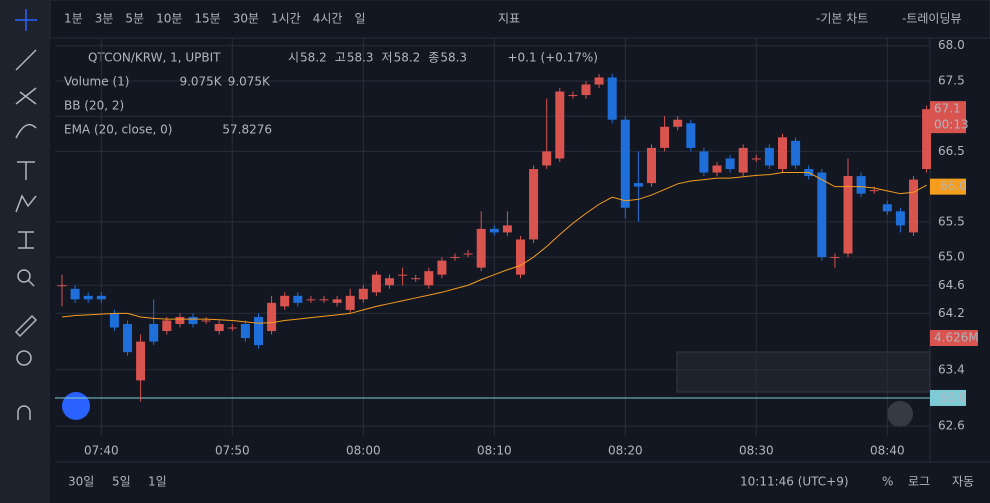  I want to click on x-tick-label: 08:30, so click(756, 451).